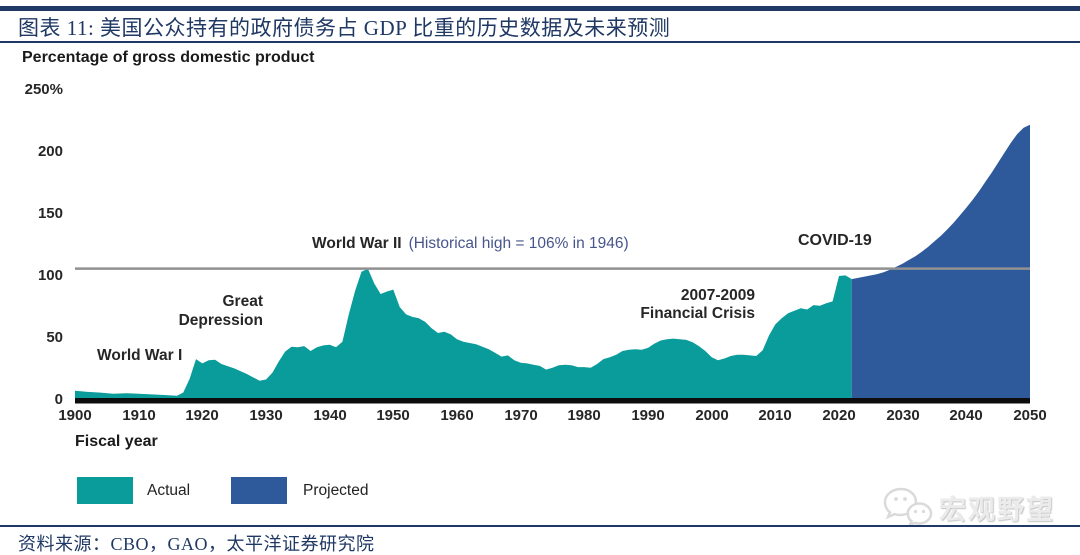 Image resolution: width=1080 pixels, height=555 pixels. I want to click on y-tick-label: 0, so click(58, 399).